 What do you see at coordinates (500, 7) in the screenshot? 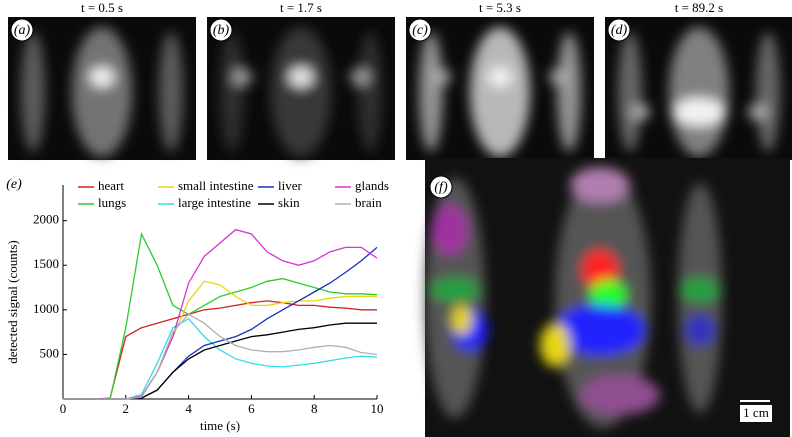
I see `panel-title: t = 5.3 s` at bounding box center [500, 7].